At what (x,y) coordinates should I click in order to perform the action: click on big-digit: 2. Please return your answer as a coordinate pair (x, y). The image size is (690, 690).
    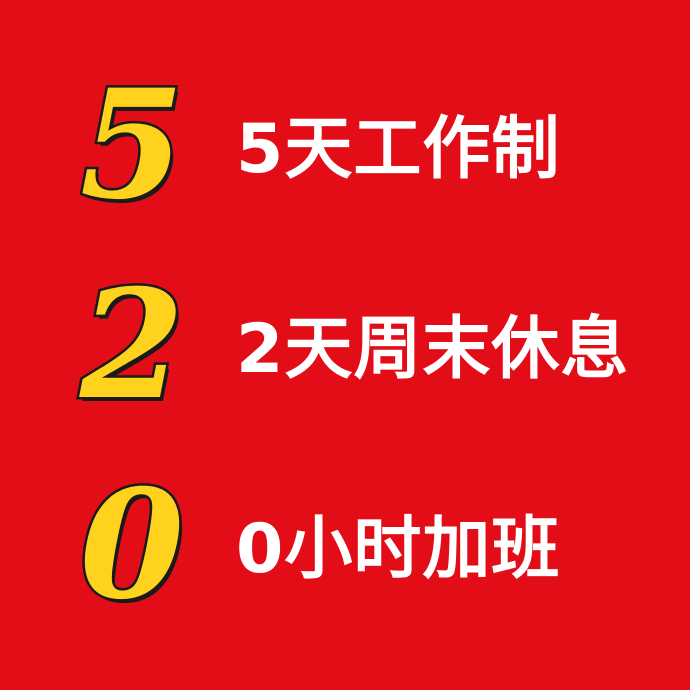
    Looking at the image, I should click on (131, 345).